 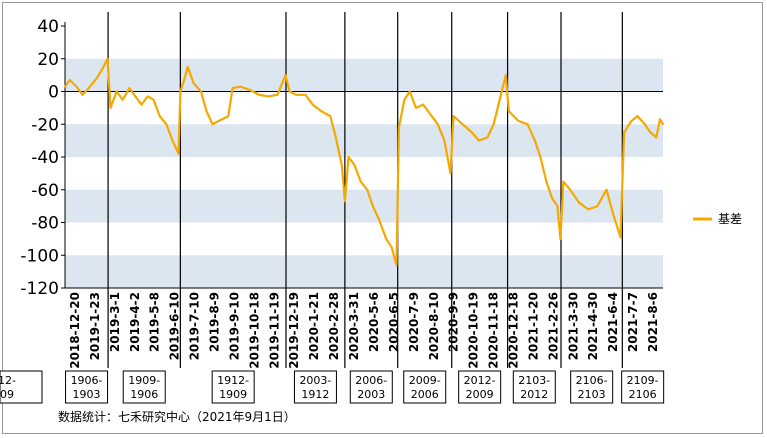 What do you see at coordinates (425, 380) in the screenshot?
I see `contract-label-line1: 2009-` at bounding box center [425, 380].